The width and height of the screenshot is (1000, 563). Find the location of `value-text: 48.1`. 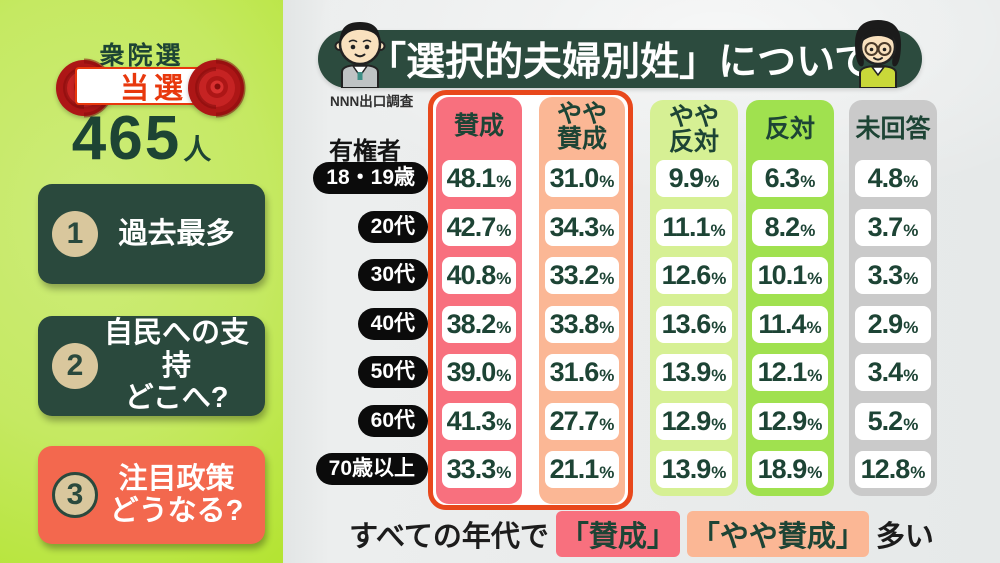

value-text: 48.1 is located at coordinates (471, 178).